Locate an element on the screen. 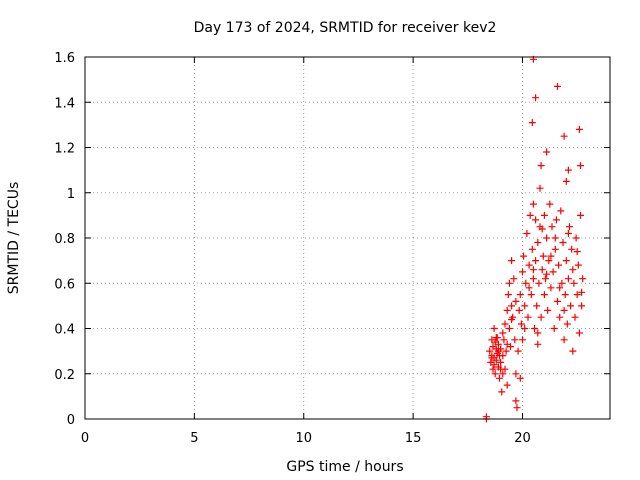 This screenshot has width=640, height=480. y-tick-label: 0.2 is located at coordinates (64, 375).